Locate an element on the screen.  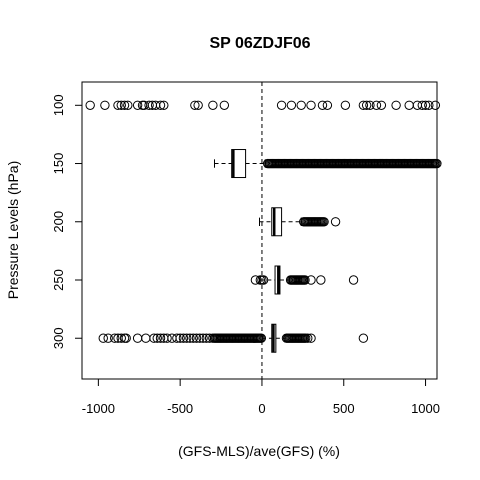
y-tick-label: 150 is located at coordinates (58, 164).